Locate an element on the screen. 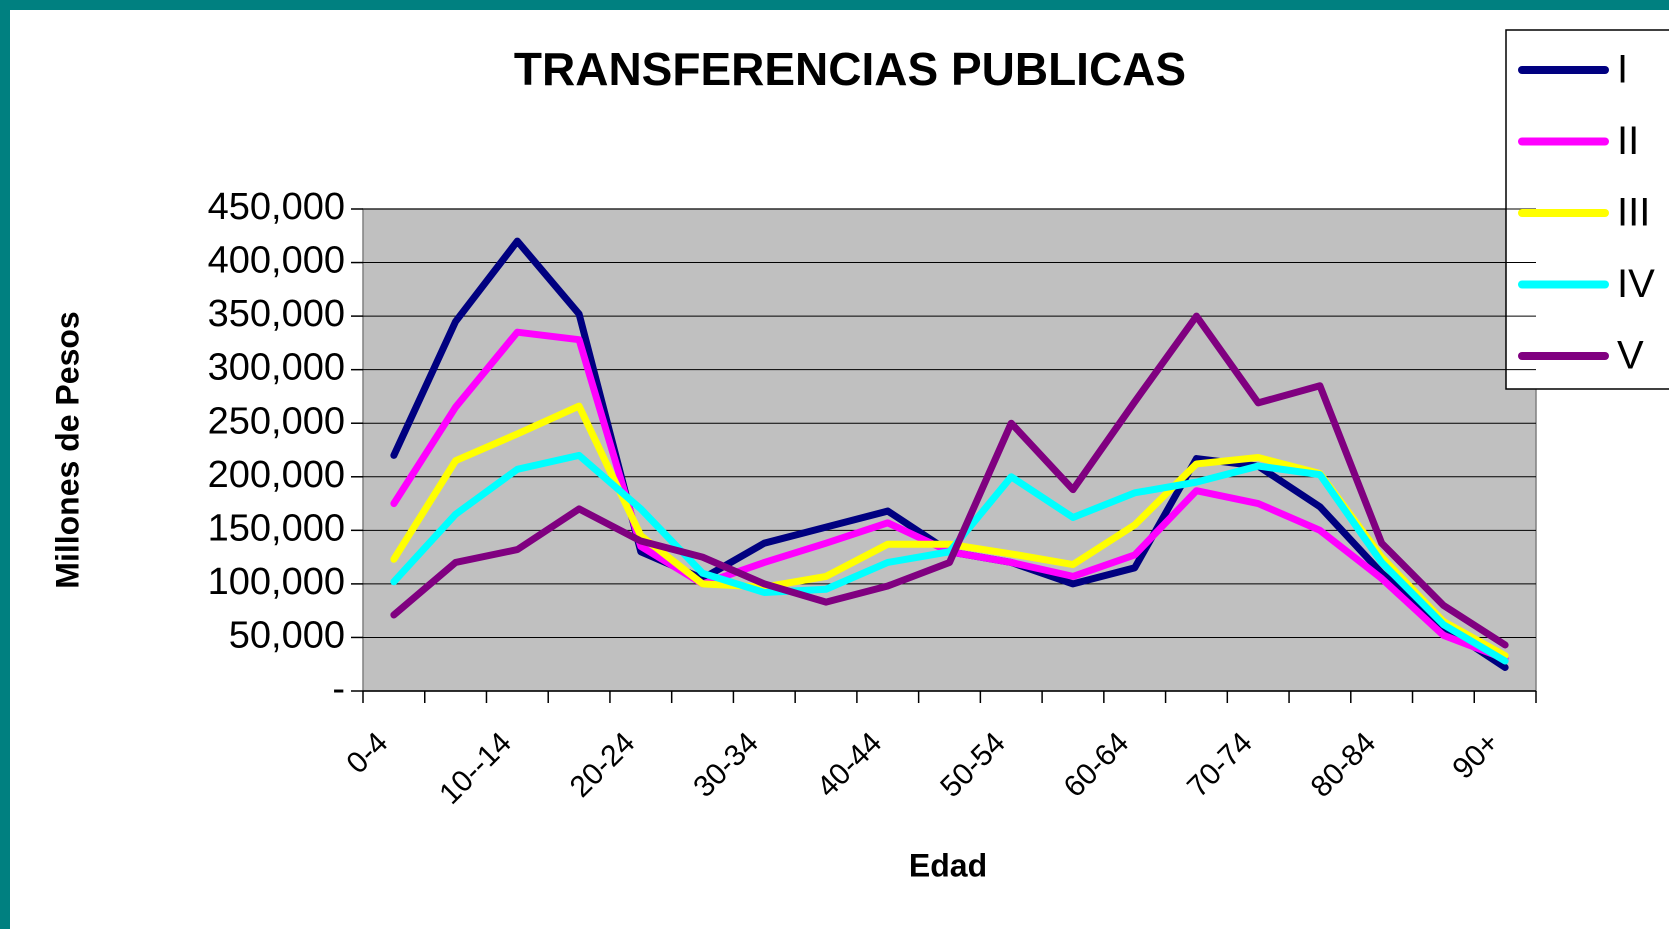 This screenshot has width=1669, height=929. y-tick-label: - is located at coordinates (338, 689).